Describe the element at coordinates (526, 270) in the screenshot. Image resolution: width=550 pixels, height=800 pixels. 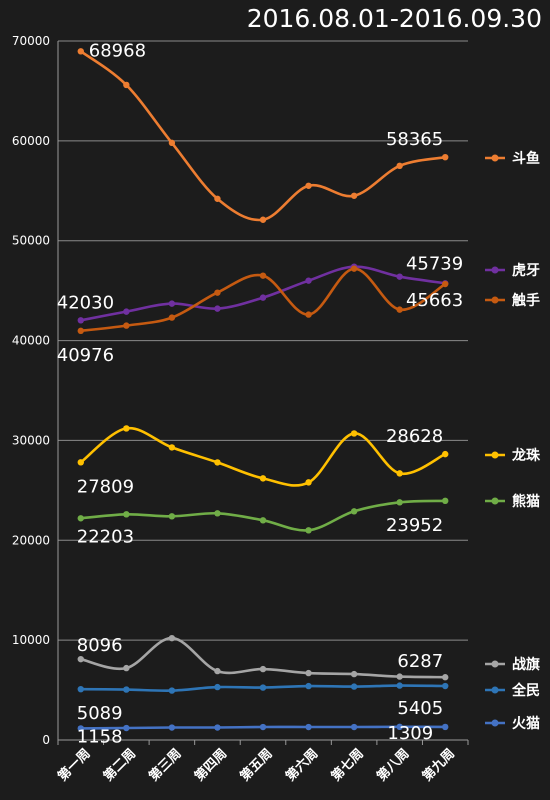
I see `legend-label: 虎牙` at that location.